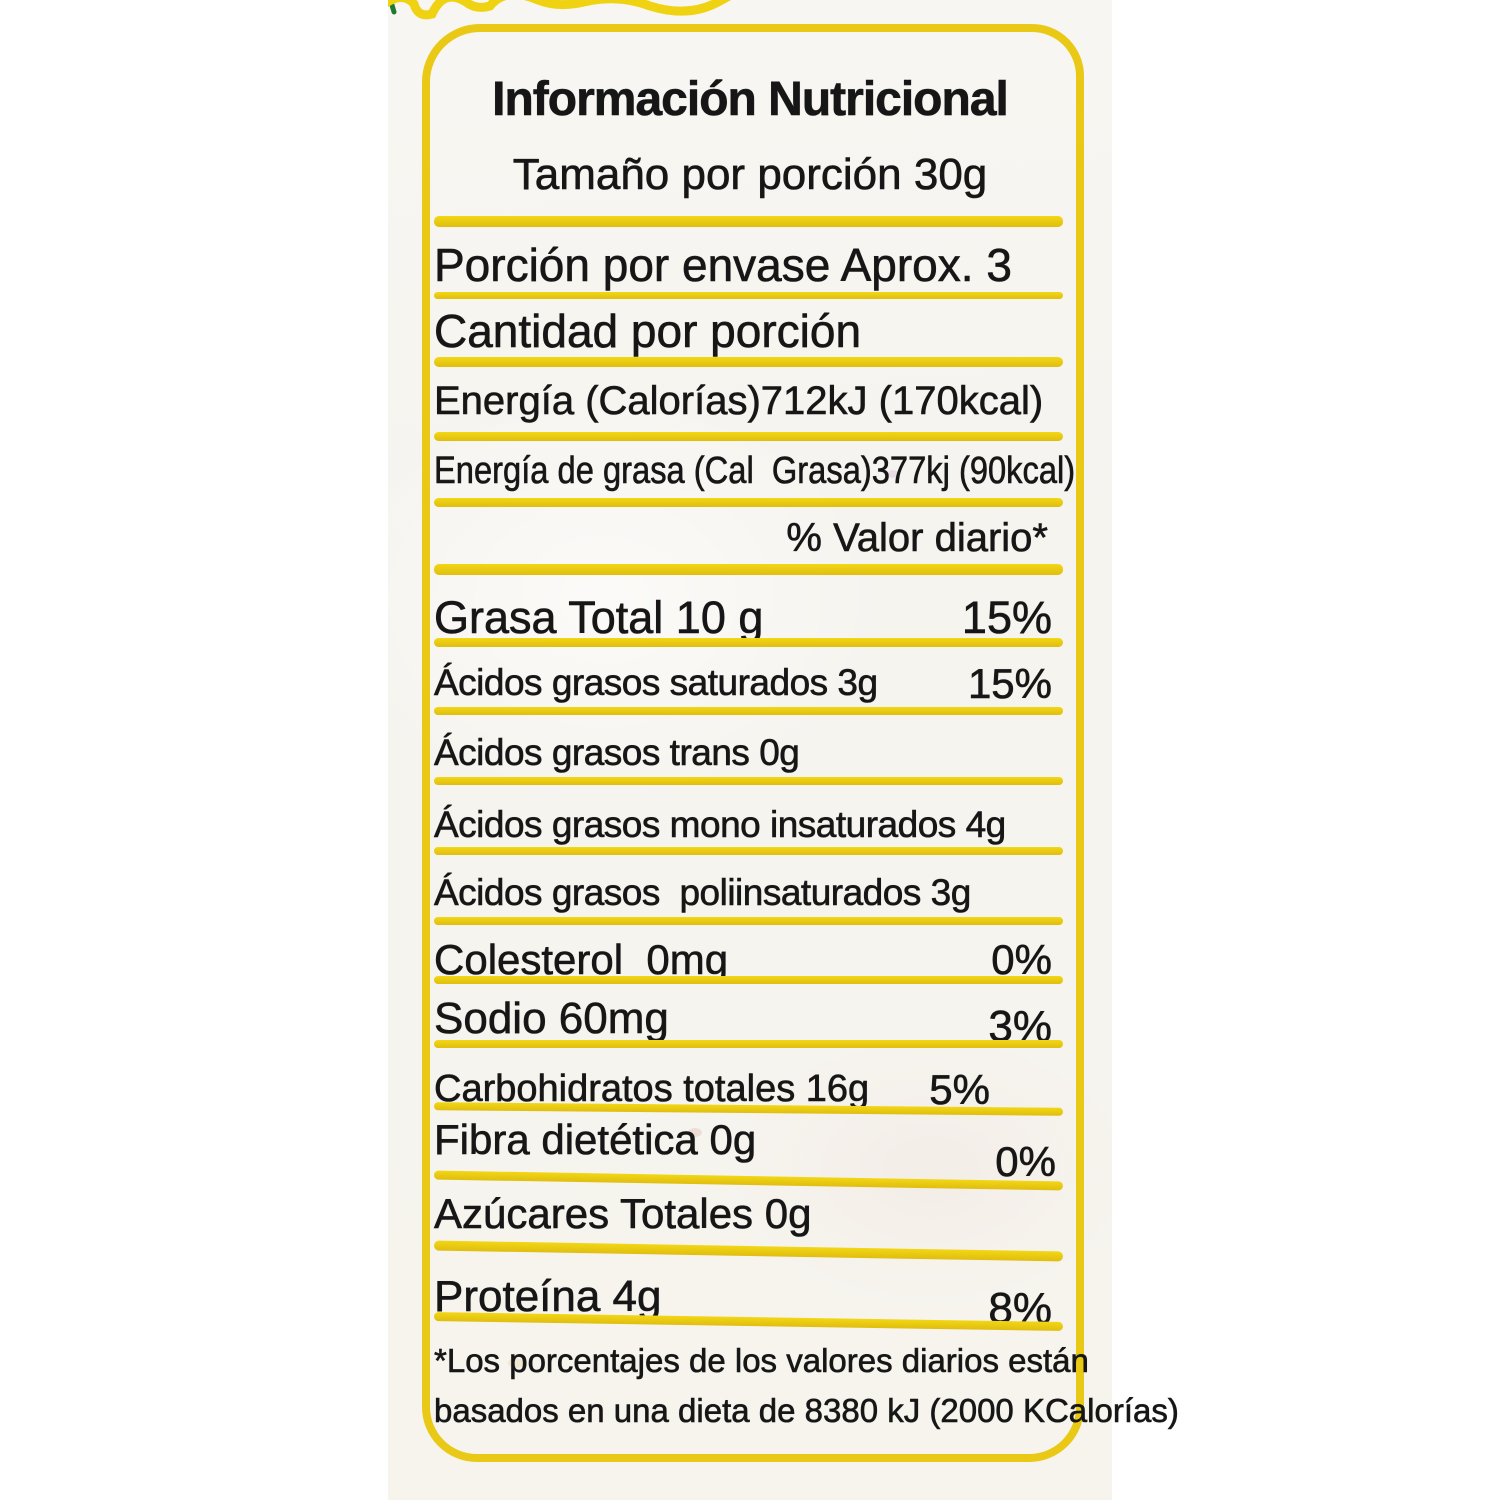 The height and width of the screenshot is (1500, 1500). I want to click on row-saturated-fat-pct: 15%, so click(1010, 684).